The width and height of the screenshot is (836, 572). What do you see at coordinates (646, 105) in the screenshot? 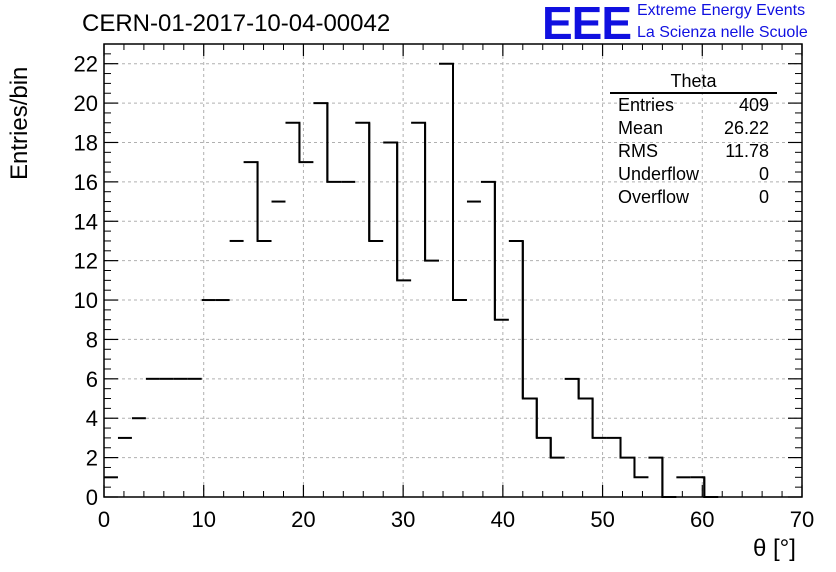
I see `stats-label: Entries` at bounding box center [646, 105].